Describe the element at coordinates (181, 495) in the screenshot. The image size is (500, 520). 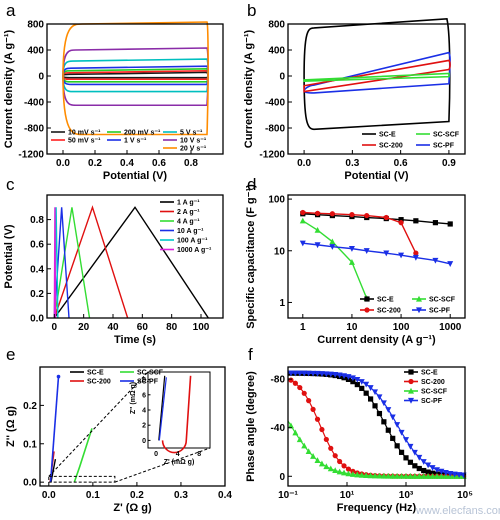
I see `x-tick-label: 0.3` at that location.